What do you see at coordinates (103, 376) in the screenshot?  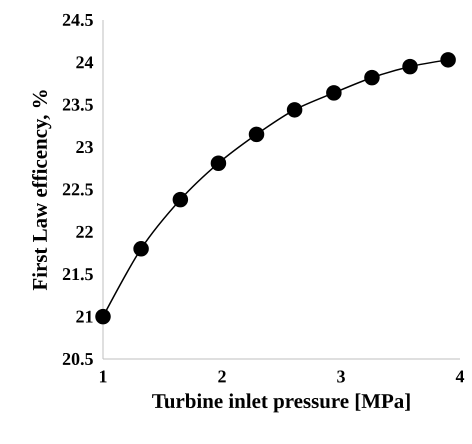 I see `x-tick-label: 1` at bounding box center [103, 376].